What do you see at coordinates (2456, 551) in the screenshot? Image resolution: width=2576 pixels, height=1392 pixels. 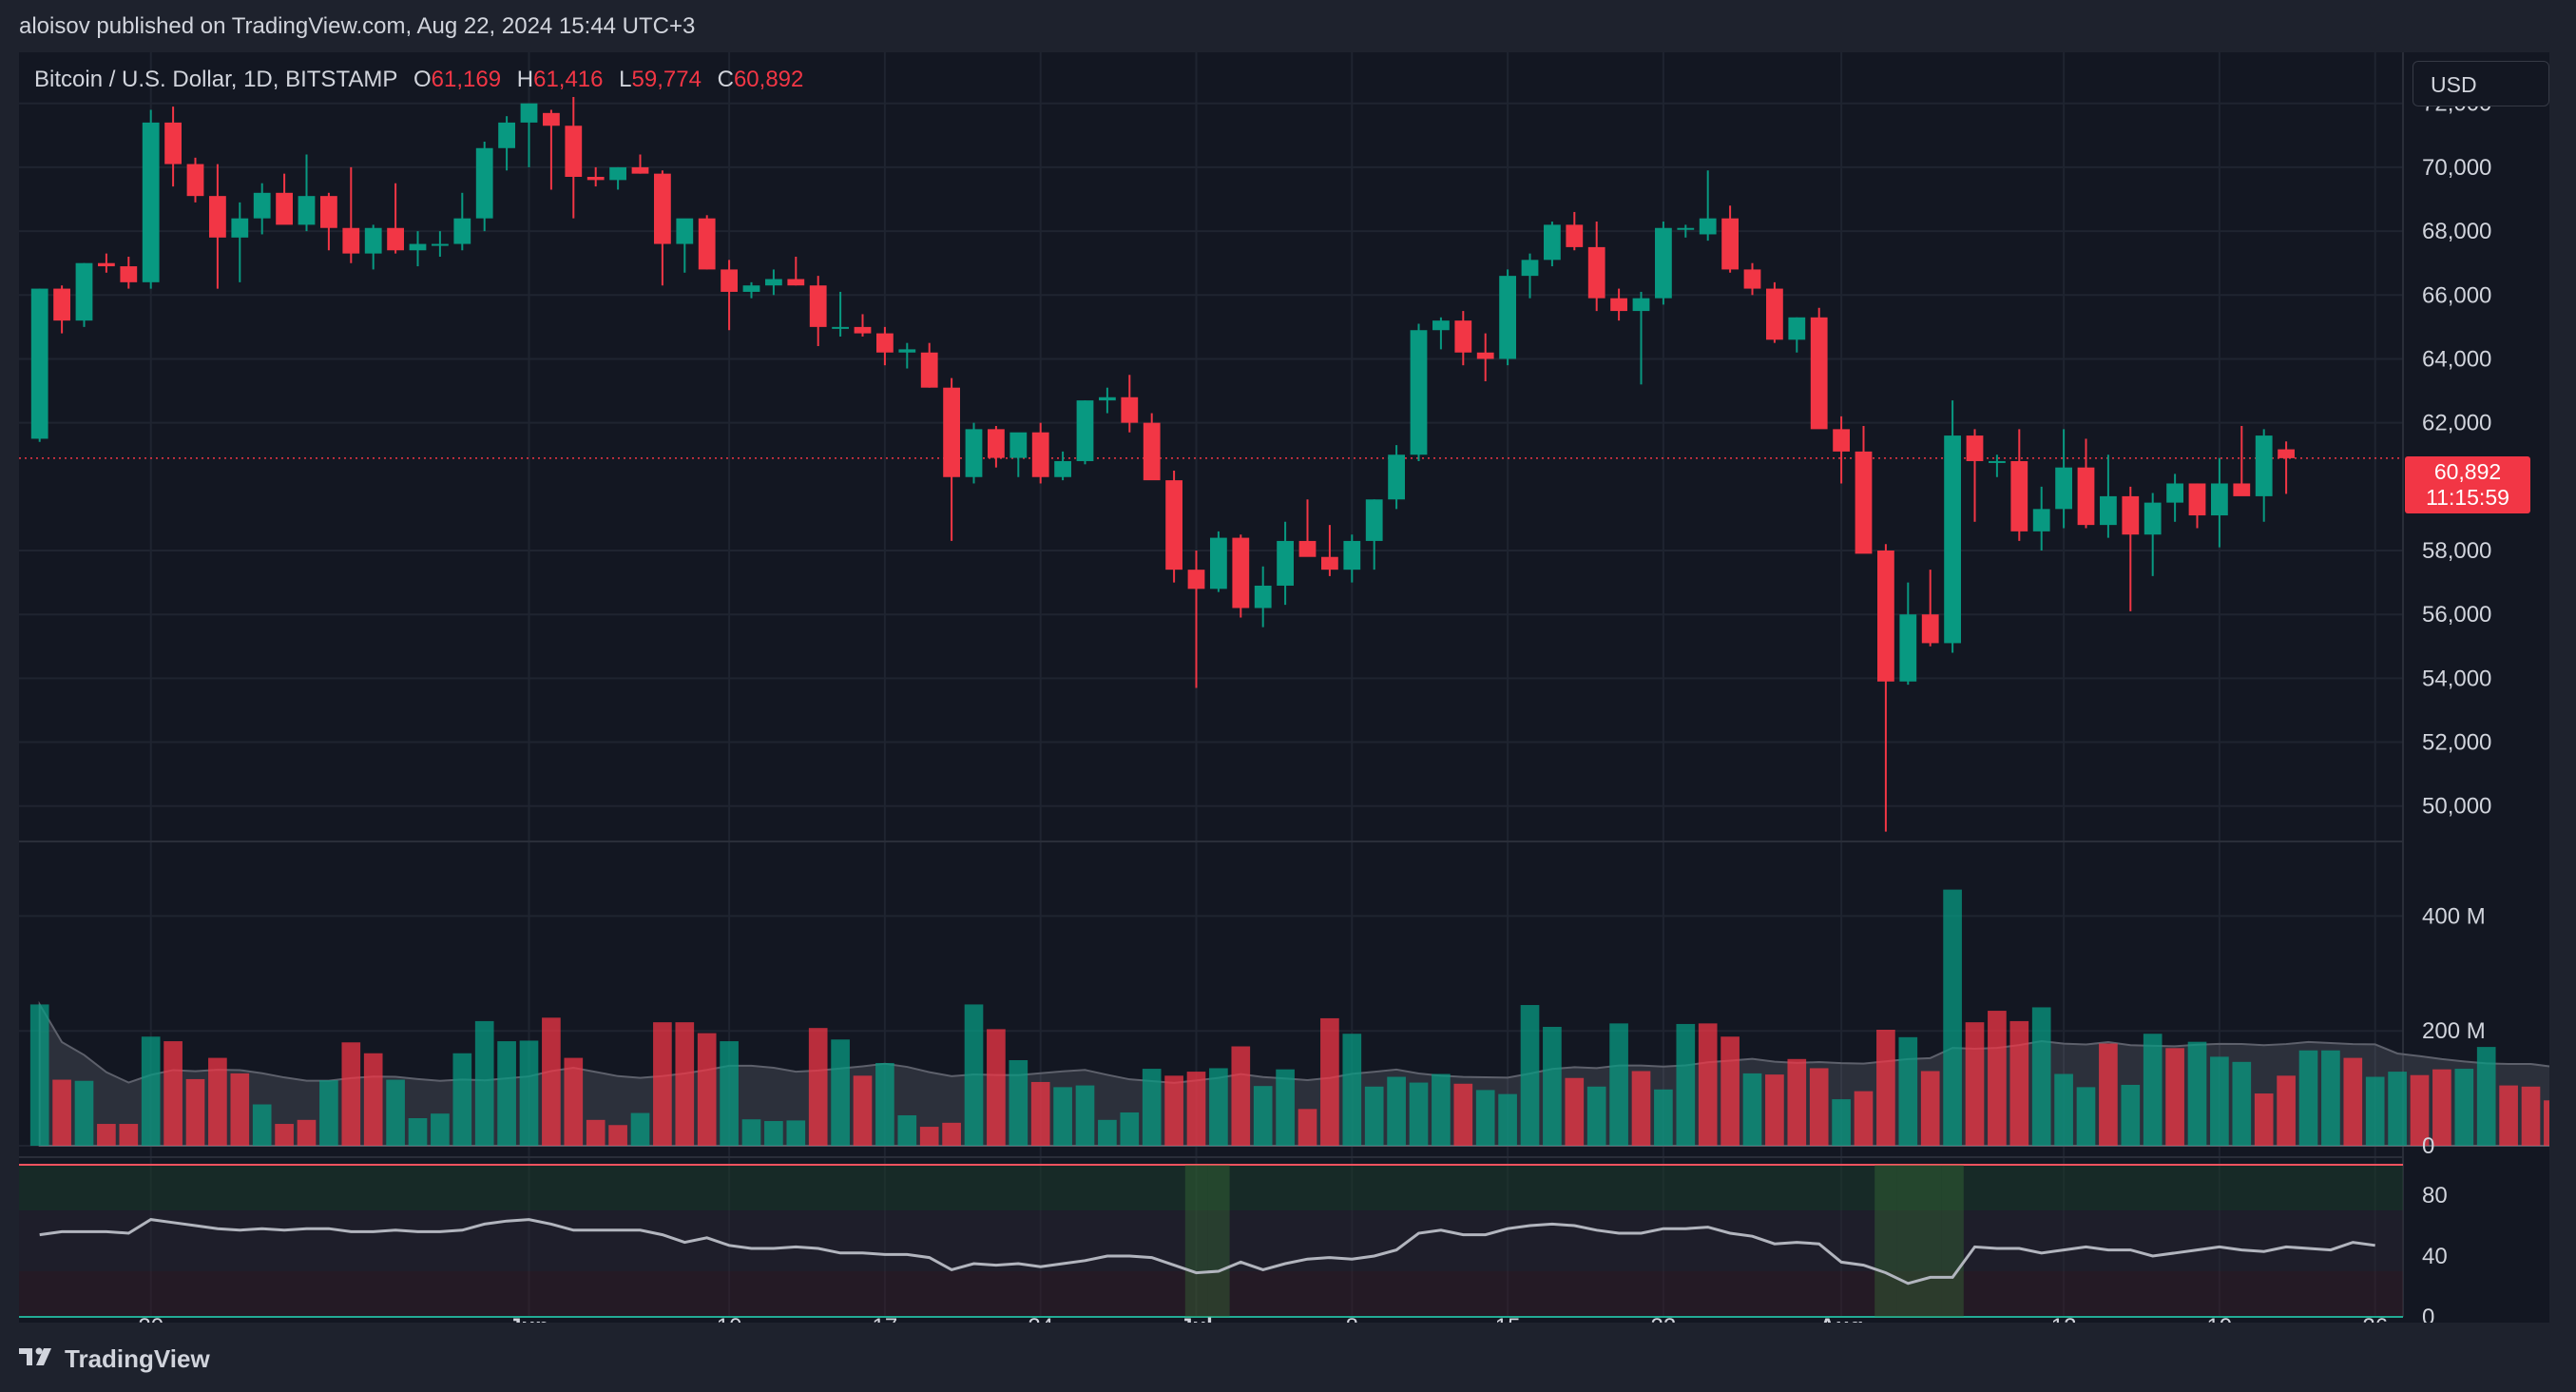 I see `price-tick-label: 58,000` at bounding box center [2456, 551].